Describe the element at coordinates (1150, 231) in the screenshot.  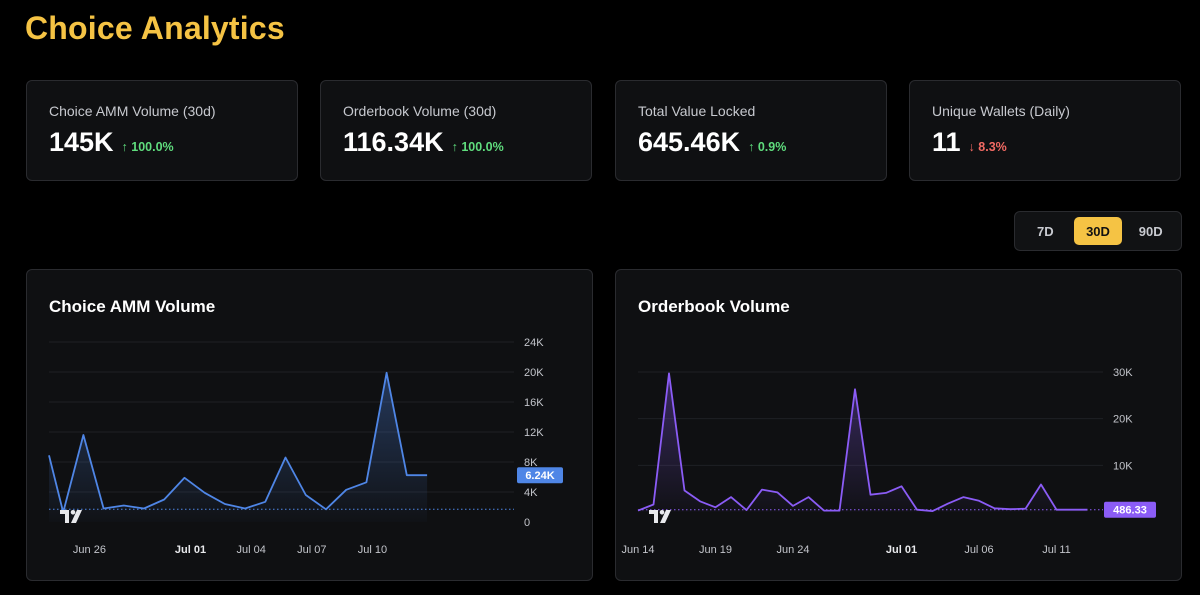
I see `range-90d-button: 90D` at that location.